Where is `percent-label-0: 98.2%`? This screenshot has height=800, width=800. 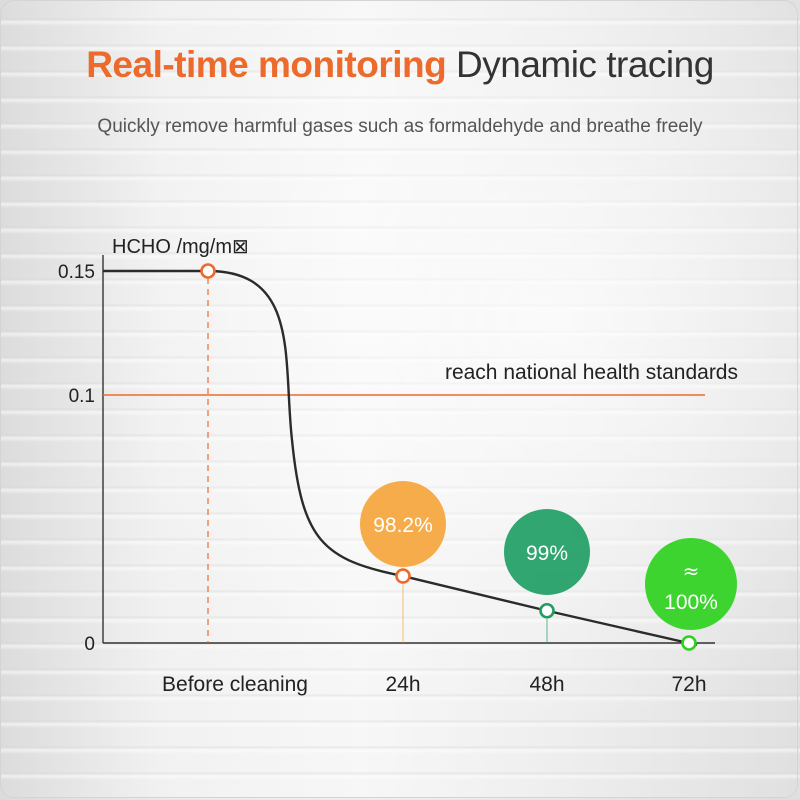 percent-label-0: 98.2% is located at coordinates (403, 525).